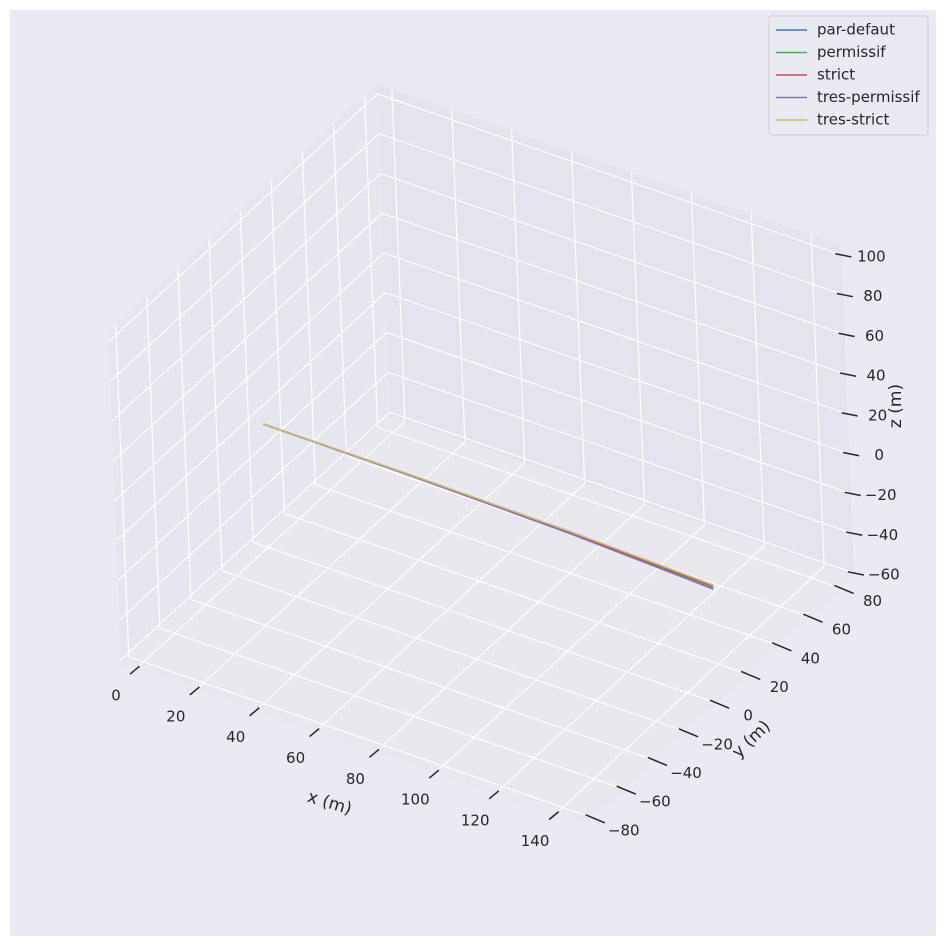  Describe the element at coordinates (896, 406) in the screenshot. I see `z-axis-label: z (m)` at that location.